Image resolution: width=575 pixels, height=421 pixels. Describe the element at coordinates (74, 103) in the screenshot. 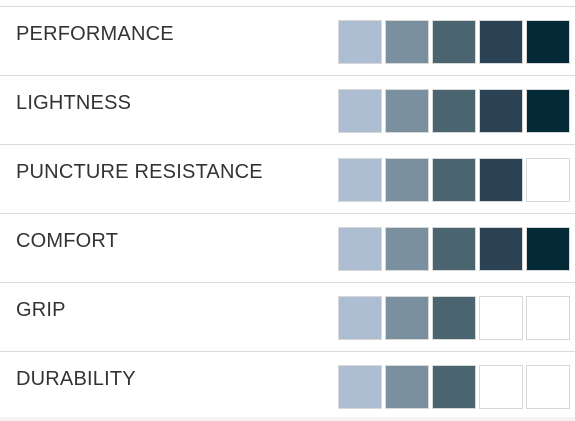

I see `rating-label: LIGHTNESS` at that location.